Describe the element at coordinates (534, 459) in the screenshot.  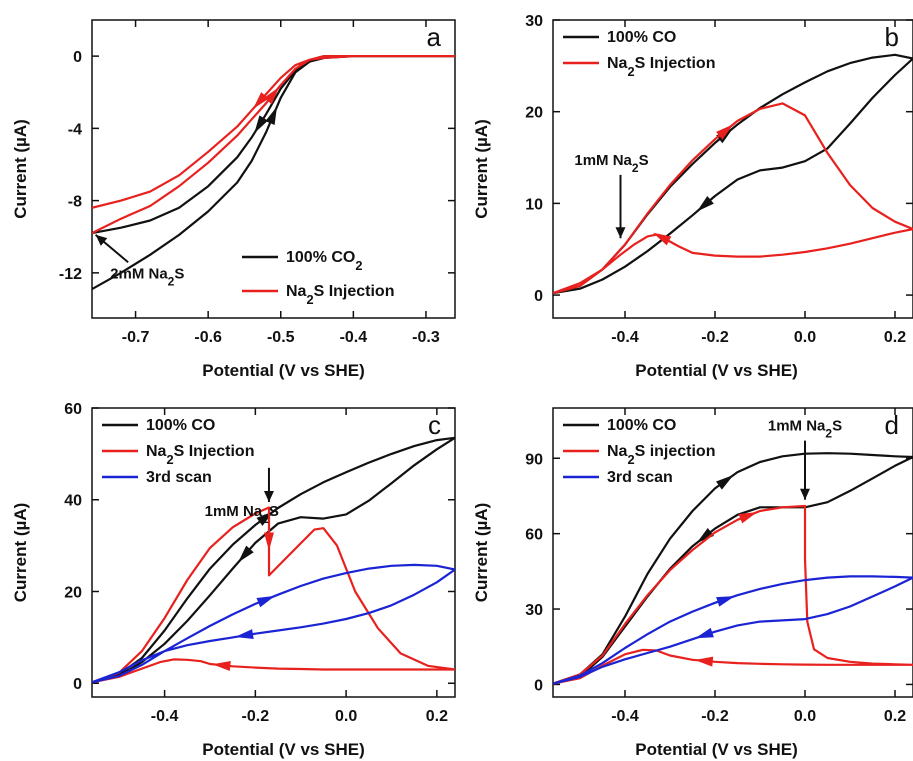
I see `y-tick-label: 90` at that location.